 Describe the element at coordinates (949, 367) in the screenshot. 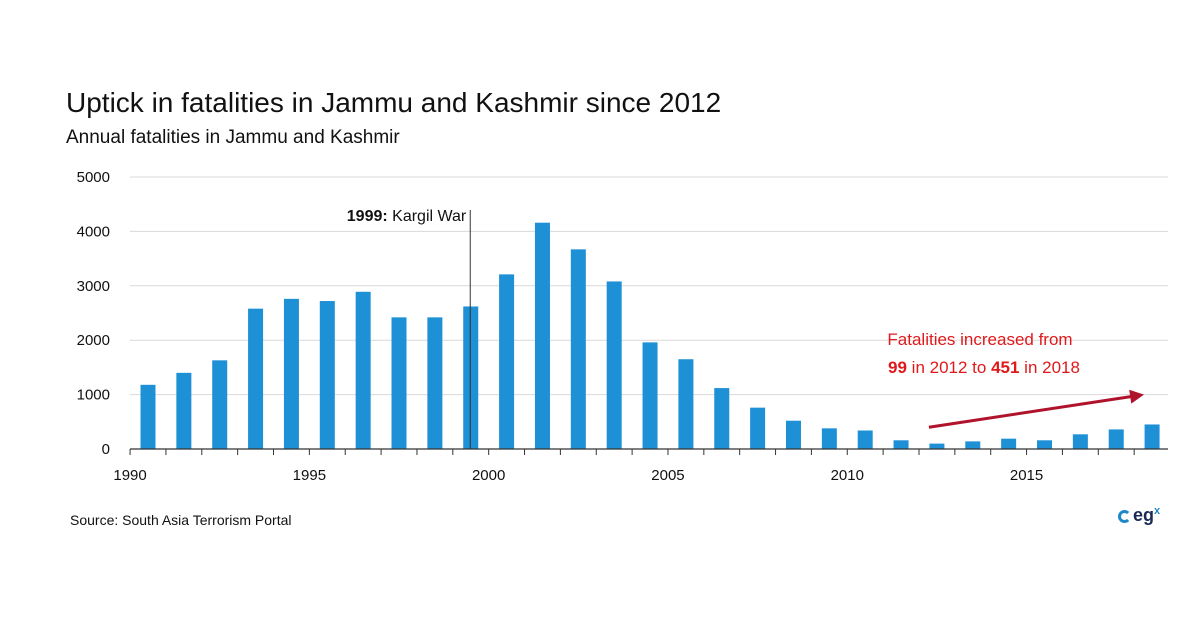

I see `fatalities-annotation-line2-mid: in 2012 to` at that location.